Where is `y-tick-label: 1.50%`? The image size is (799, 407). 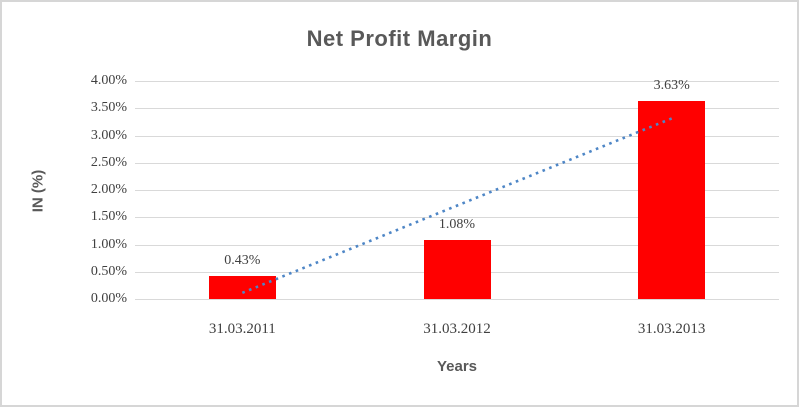
y-tick-label: 1.50% is located at coordinates (108, 217).